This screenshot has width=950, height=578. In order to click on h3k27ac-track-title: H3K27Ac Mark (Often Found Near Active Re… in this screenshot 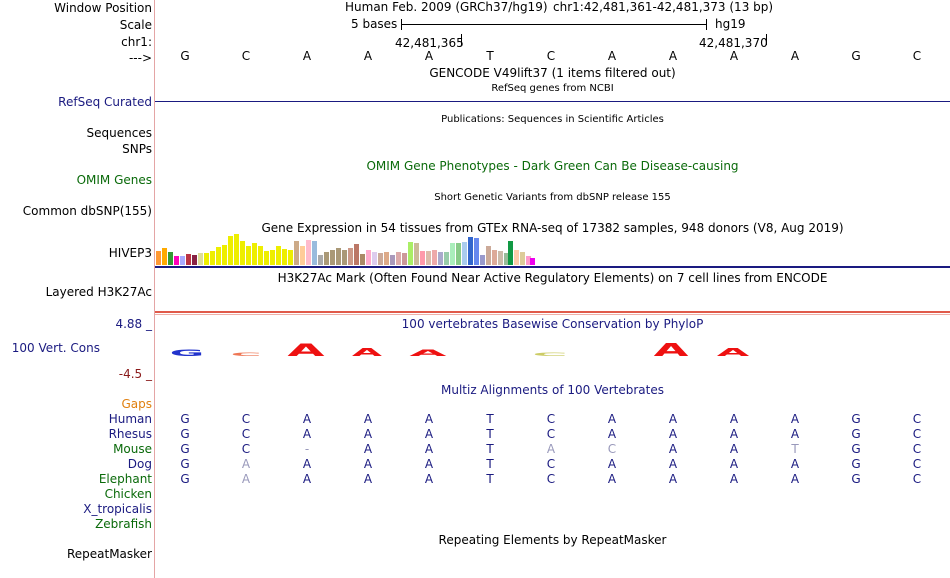, I will do `click(552, 278)`.